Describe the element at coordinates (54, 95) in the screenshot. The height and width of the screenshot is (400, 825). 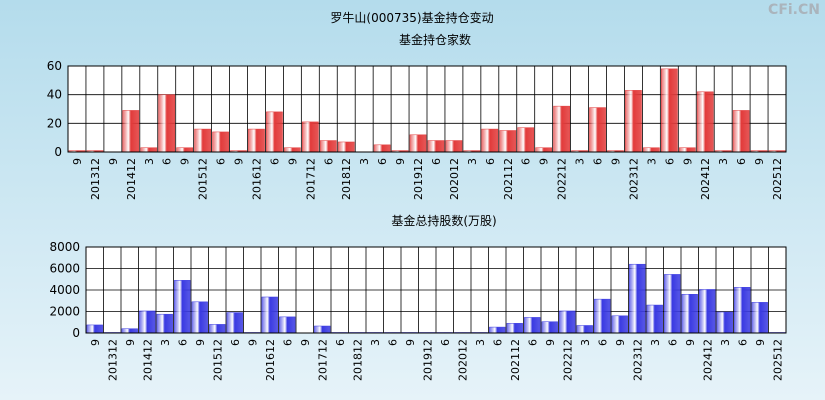
I see `y-tick-label: 40` at that location.